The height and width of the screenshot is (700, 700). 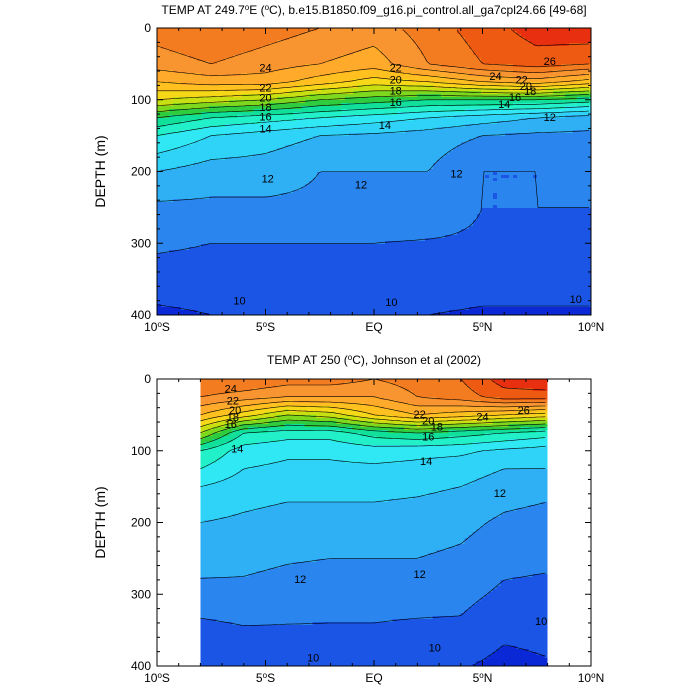 What do you see at coordinates (396, 69) in the screenshot?
I see `contour-label: 22` at bounding box center [396, 69].